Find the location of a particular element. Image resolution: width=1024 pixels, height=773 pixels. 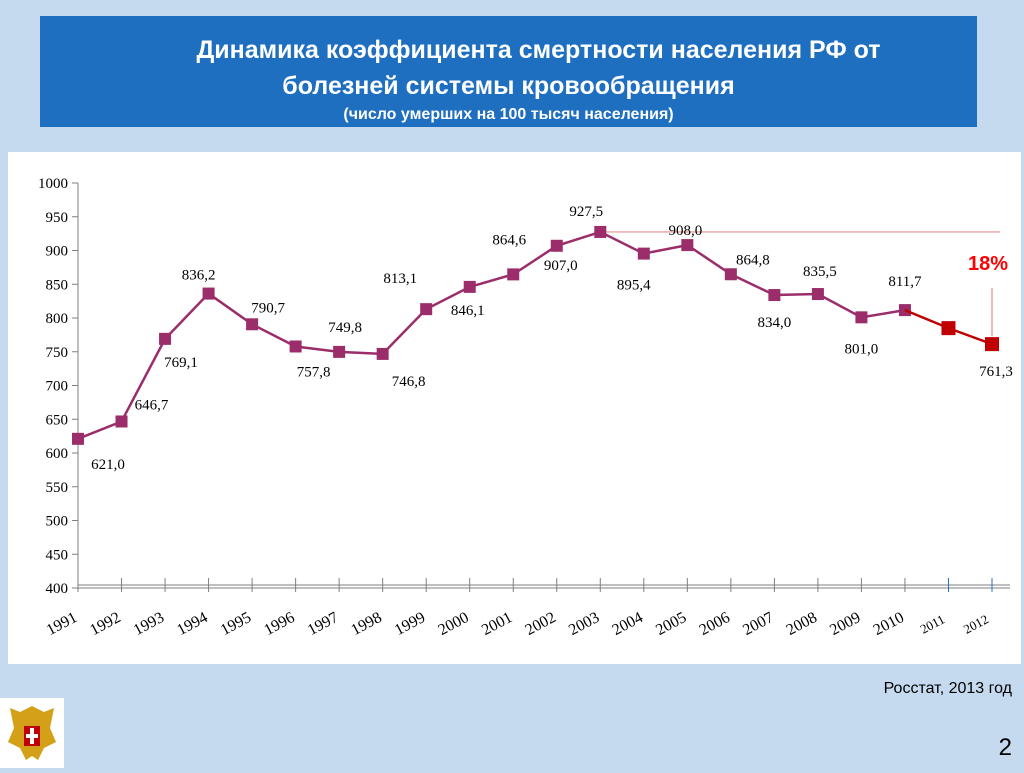

x-tick-label: 2000 is located at coordinates (453, 624).